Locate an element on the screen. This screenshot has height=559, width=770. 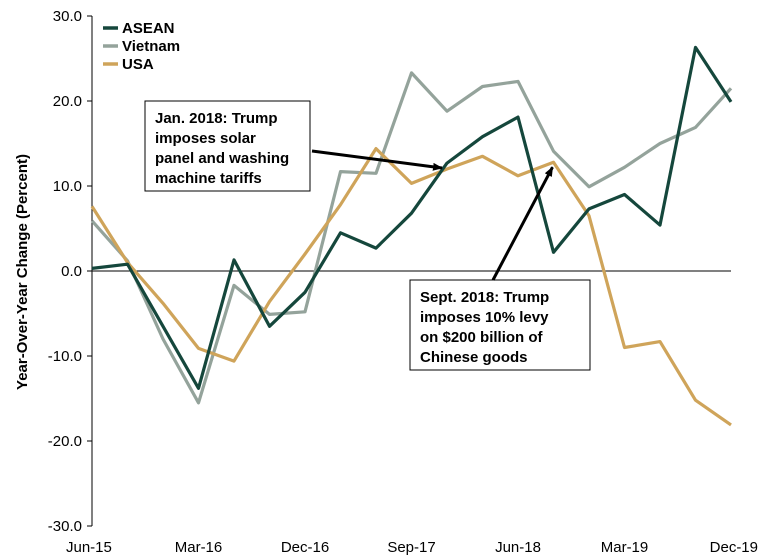
y-tick-label: 20.0 is located at coordinates (67, 101).